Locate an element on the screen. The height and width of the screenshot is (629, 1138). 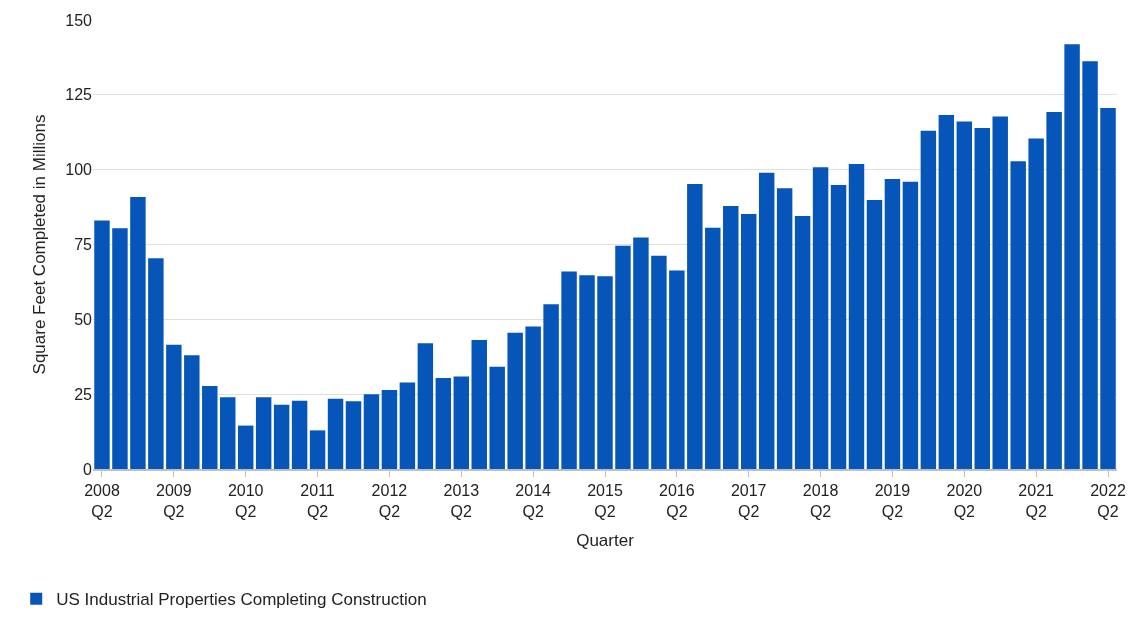
x-tick-label: 2011 Q2 is located at coordinates (317, 501).